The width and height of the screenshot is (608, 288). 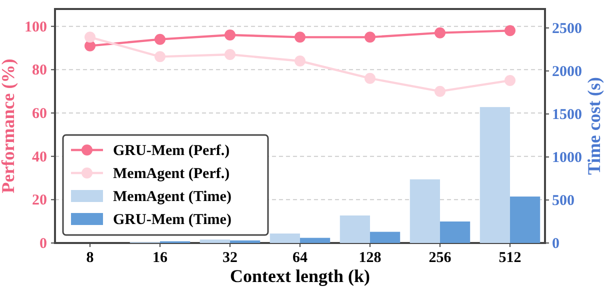 What do you see at coordinates (440, 258) in the screenshot?
I see `x-tick-label: 256` at bounding box center [440, 258].